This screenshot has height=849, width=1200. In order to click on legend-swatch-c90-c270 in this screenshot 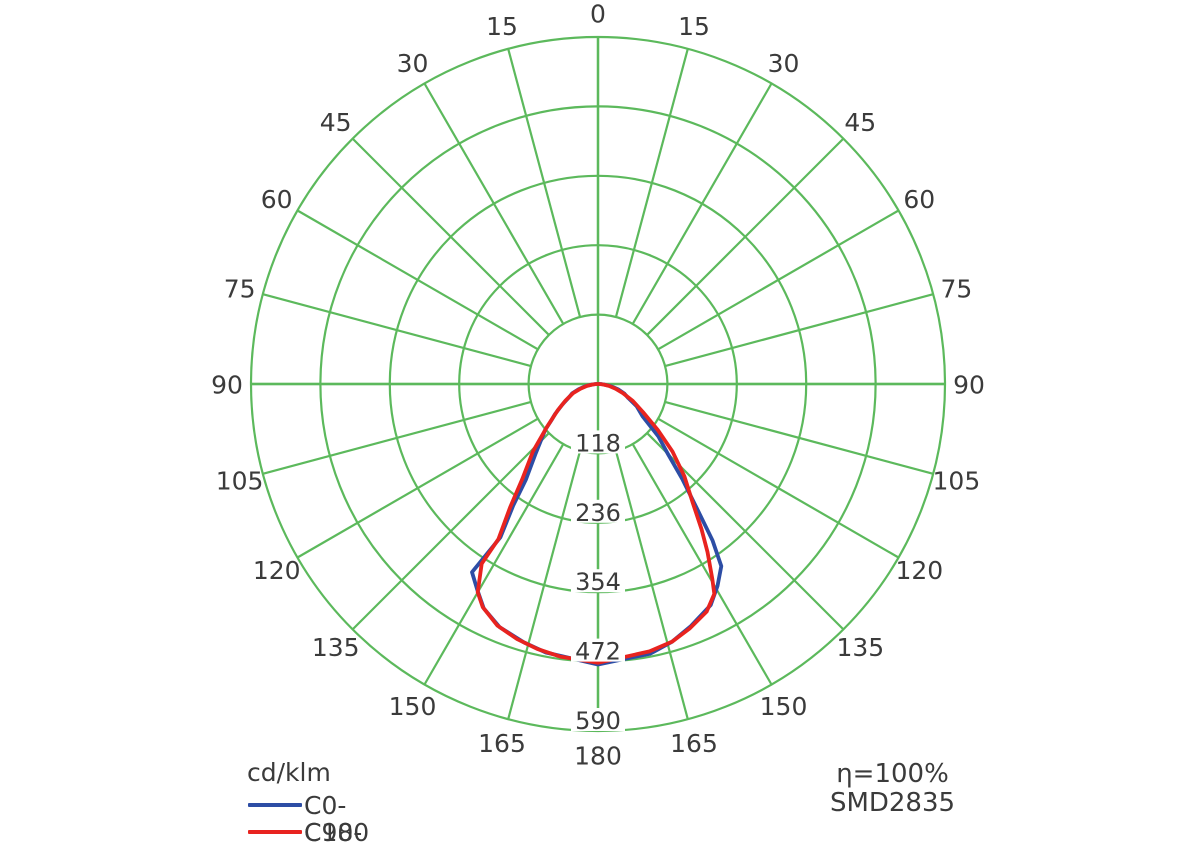, I will do `click(275, 832)`.